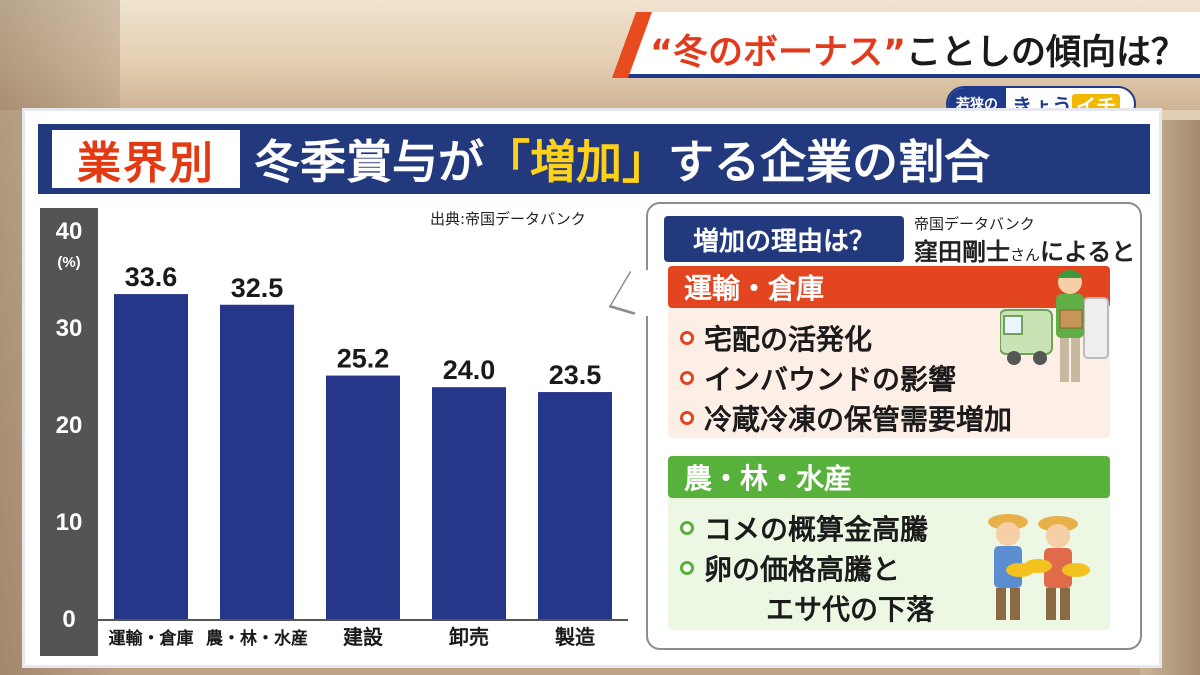 This screenshot has width=1200, height=675. I want to click on bar-value-label: 33.6, so click(151, 277).